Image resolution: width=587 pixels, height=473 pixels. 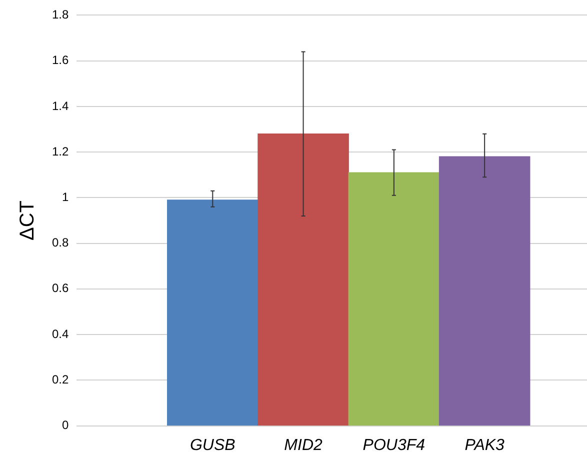 What do you see at coordinates (60, 15) in the screenshot?
I see `y-tick-label: 1.8` at bounding box center [60, 15].